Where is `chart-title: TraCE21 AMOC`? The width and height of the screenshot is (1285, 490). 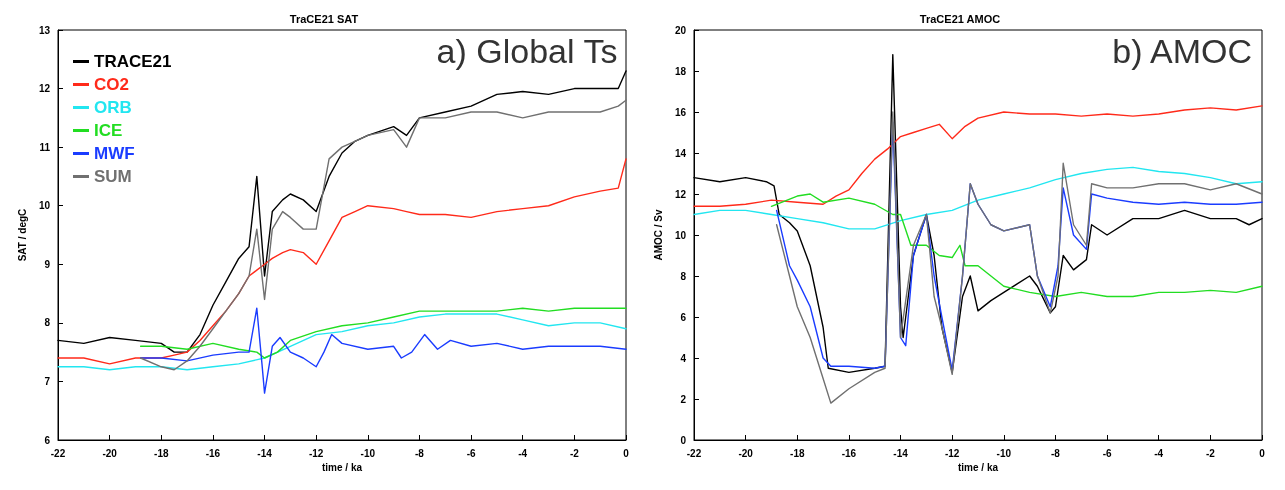 chart-title: TraCE21 AMOC is located at coordinates (960, 18).